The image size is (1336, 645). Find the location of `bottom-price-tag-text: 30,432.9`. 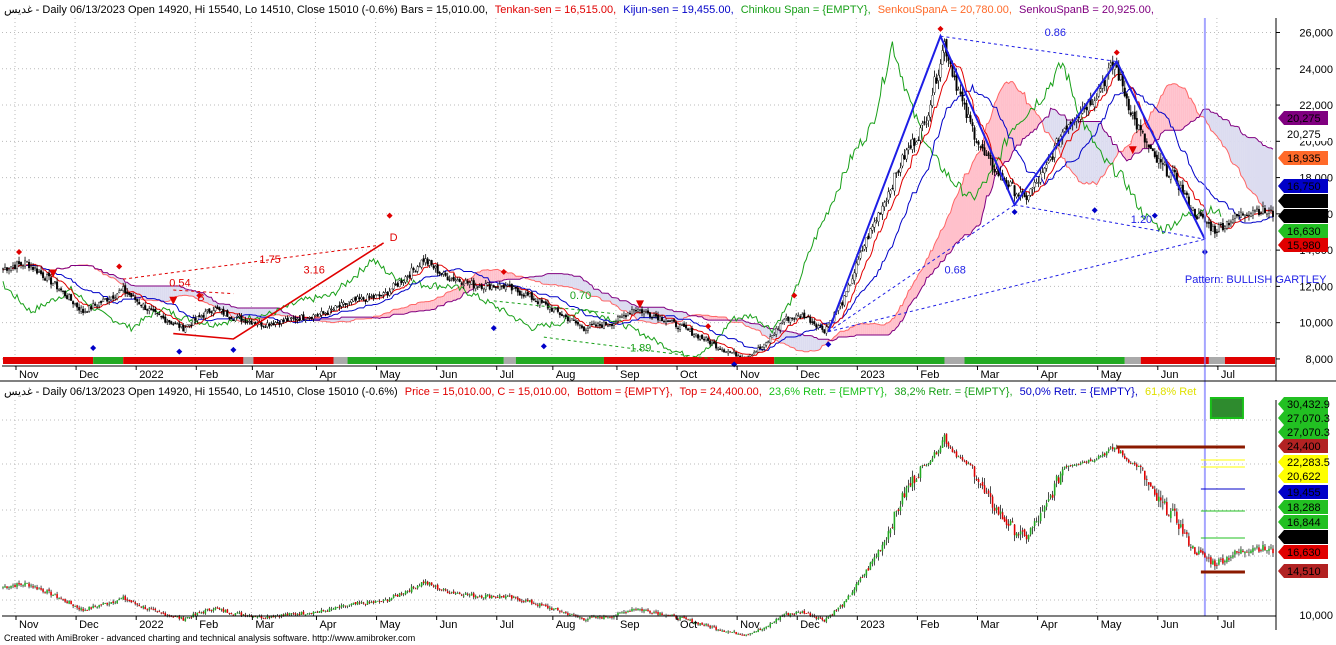

bottom-price-tag-text: 30,432.9 is located at coordinates (1308, 405).